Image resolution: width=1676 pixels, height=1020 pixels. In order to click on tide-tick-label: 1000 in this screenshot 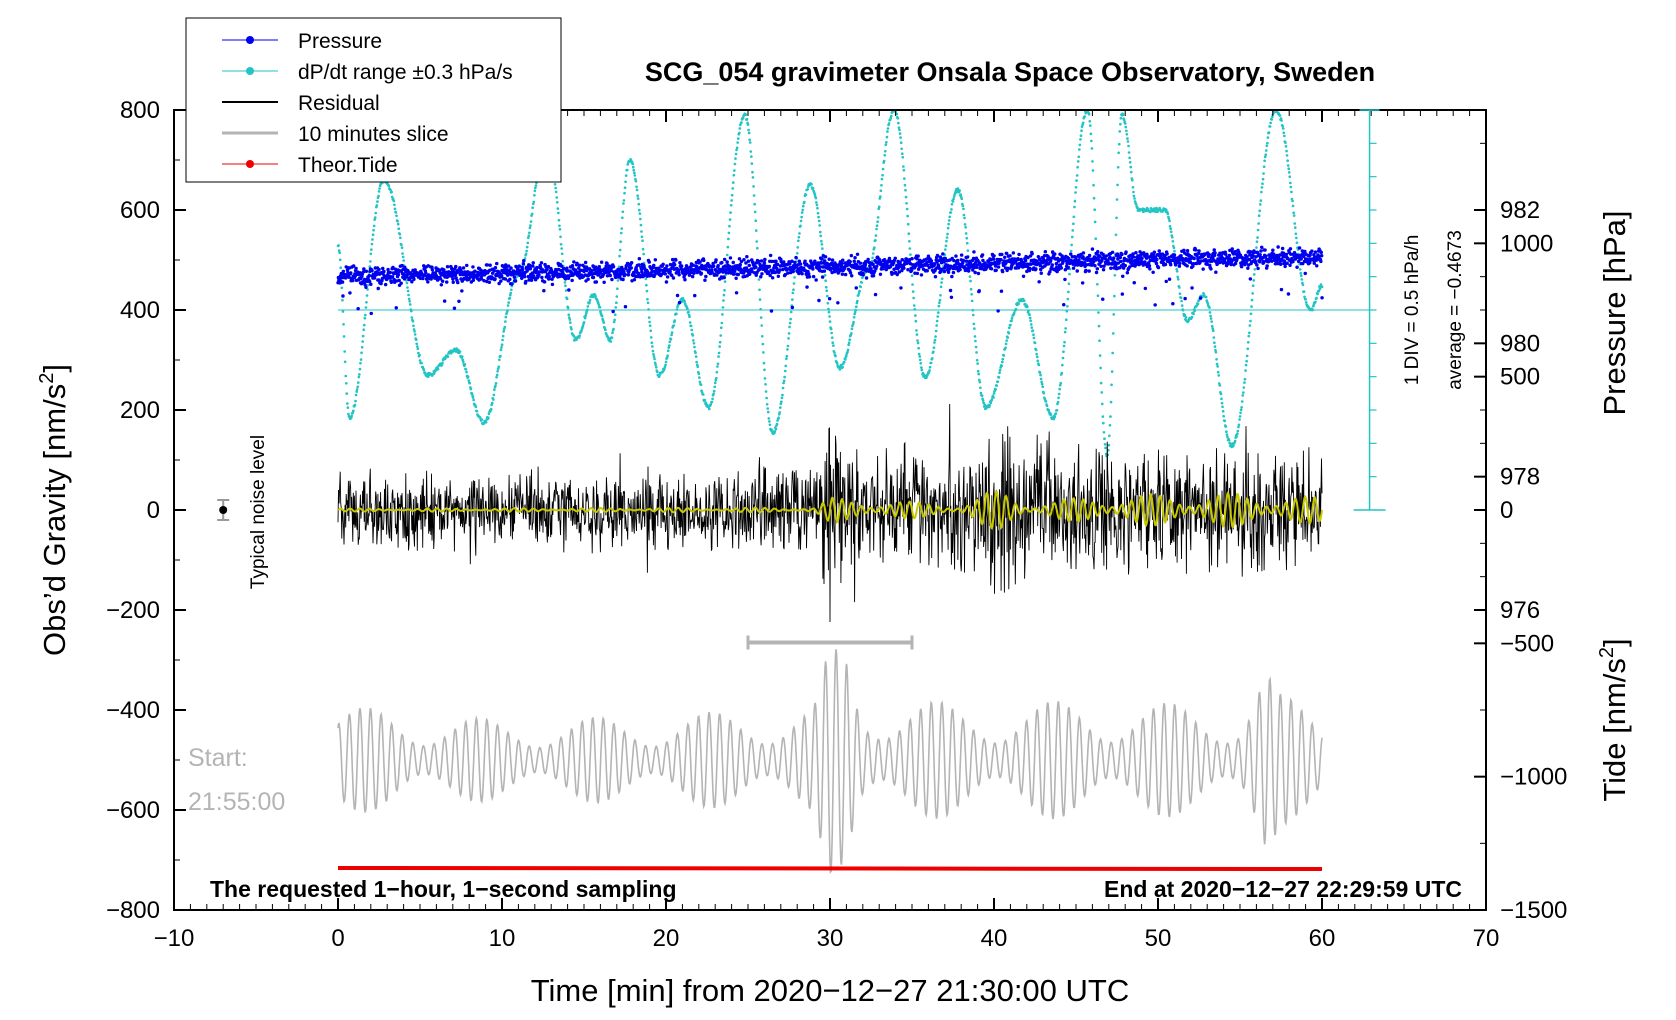, I will do `click(1526, 243)`.